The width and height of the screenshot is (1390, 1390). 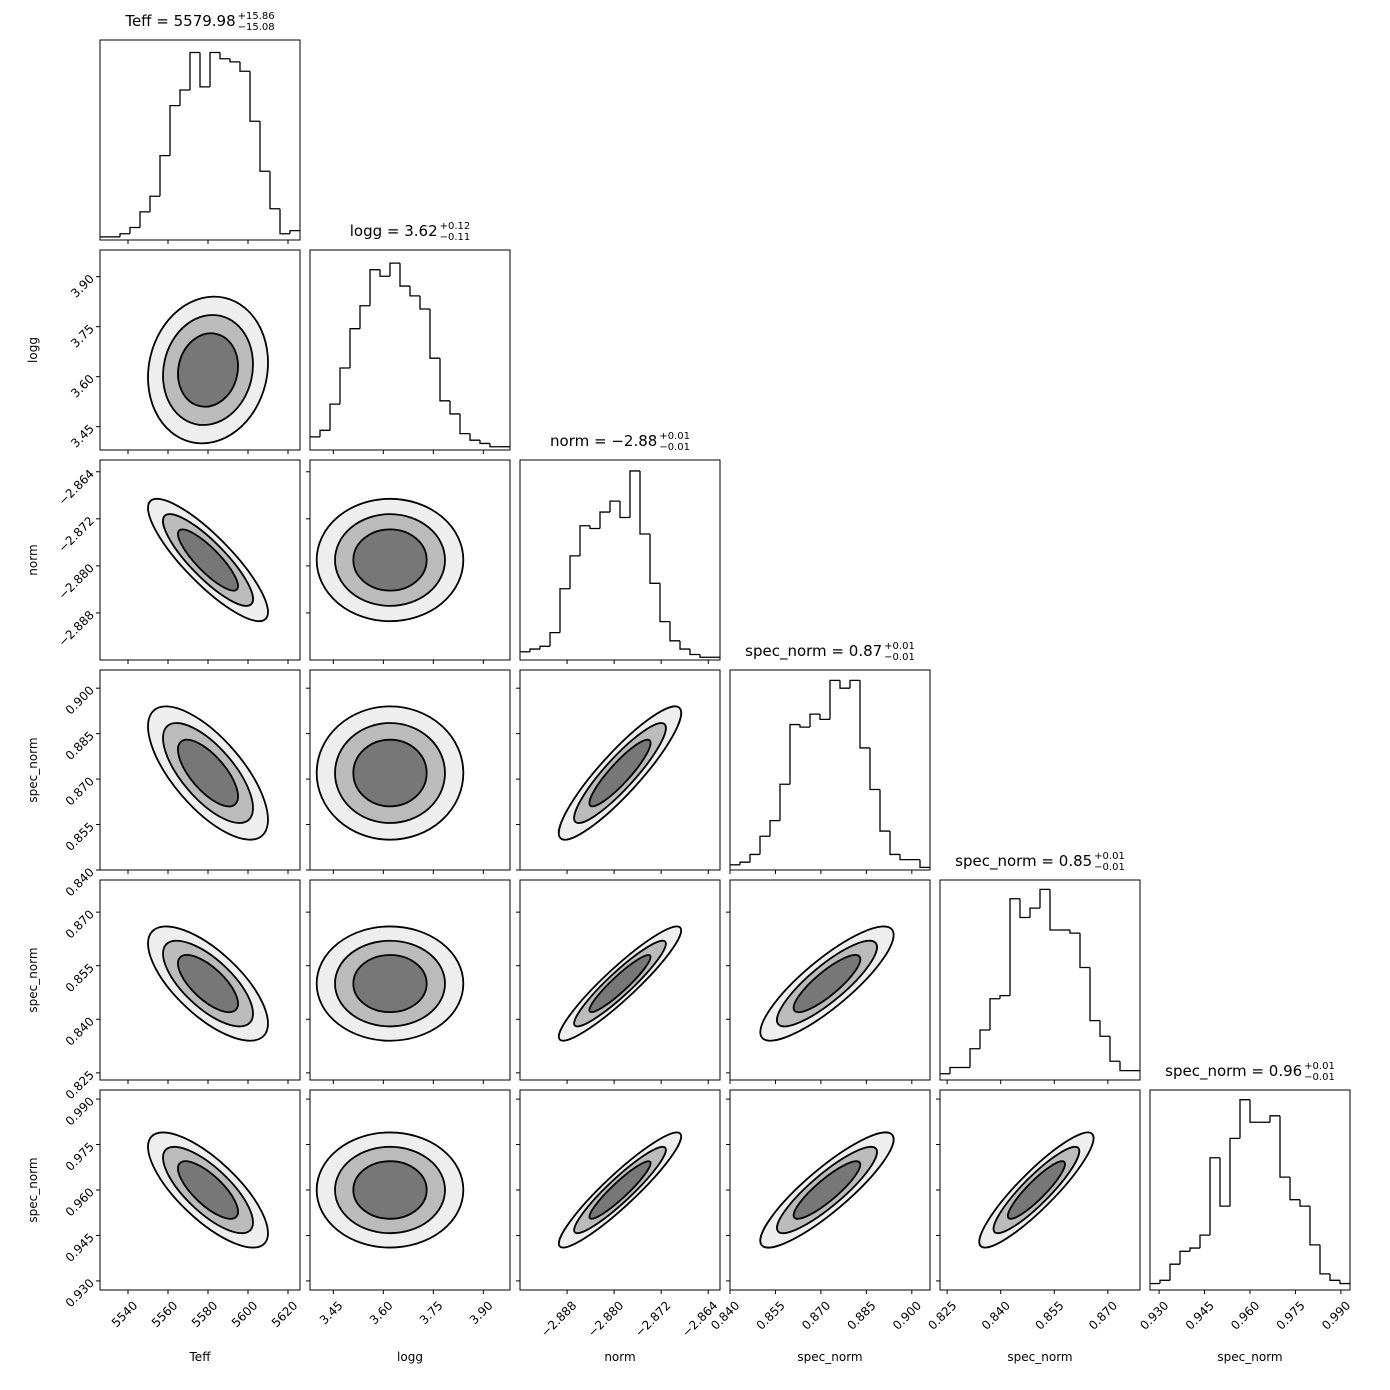 What do you see at coordinates (394, 231) in the screenshot?
I see `panel-title: logg = 3.62` at bounding box center [394, 231].